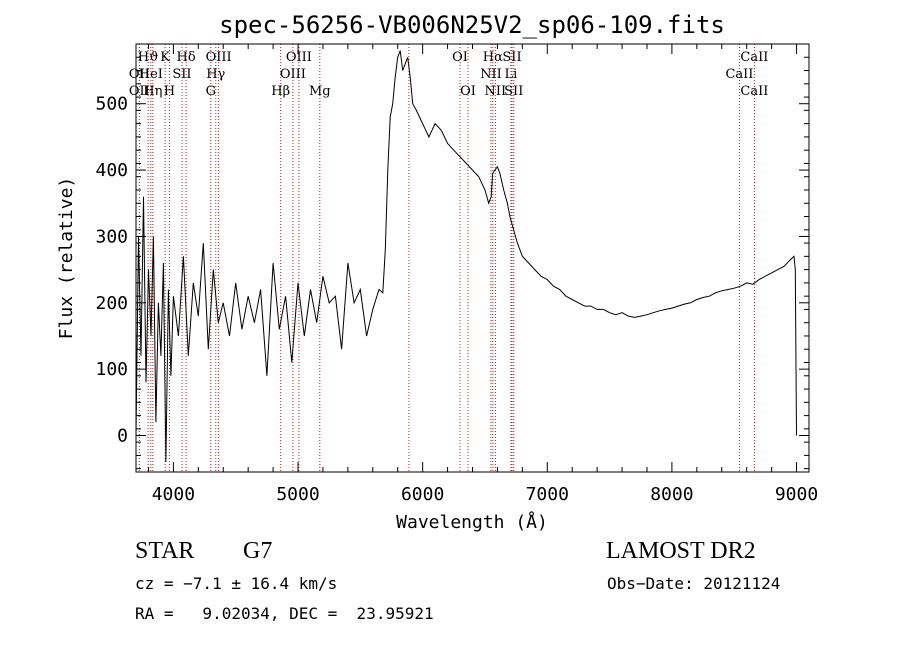 This screenshot has width=900, height=649. I want to click on y-tick-label: 100, so click(111, 369).